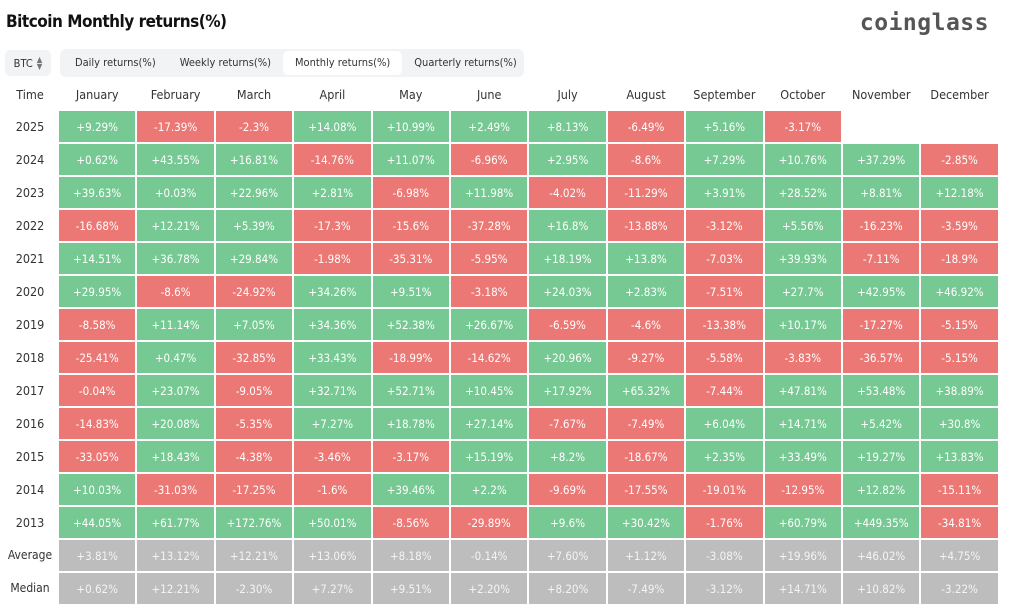 The height and width of the screenshot is (612, 1024). What do you see at coordinates (97, 192) in the screenshot?
I see `heatmap-cell: +39.63%` at bounding box center [97, 192].